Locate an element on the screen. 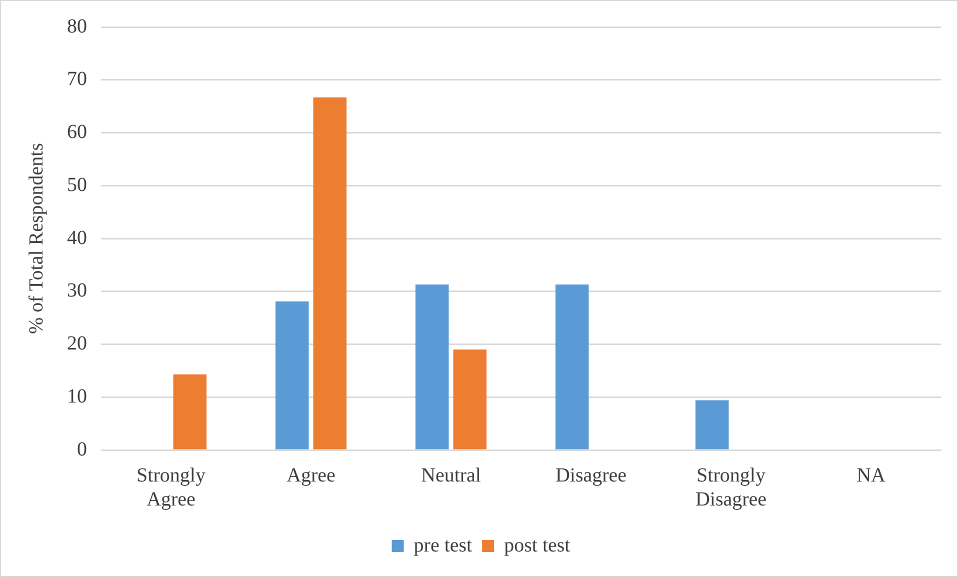  y-tick-label: 0 is located at coordinates (82, 449).